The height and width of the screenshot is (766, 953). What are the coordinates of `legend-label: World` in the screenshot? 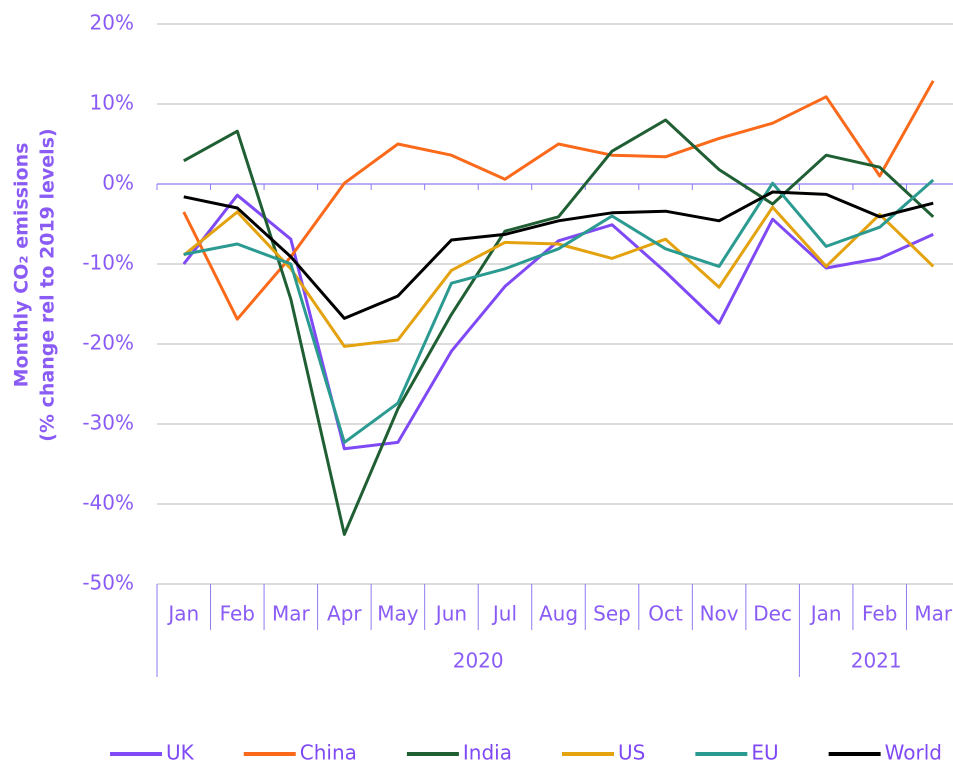 It's located at (913, 753).